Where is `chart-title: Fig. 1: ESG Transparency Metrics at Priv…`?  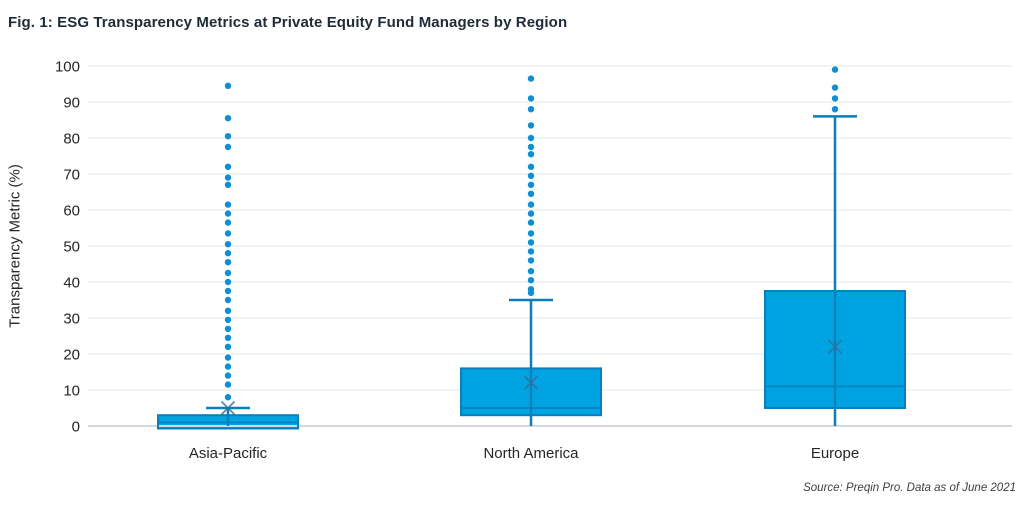 chart-title: Fig. 1: ESG Transparency Metrics at Priv… is located at coordinates (288, 22).